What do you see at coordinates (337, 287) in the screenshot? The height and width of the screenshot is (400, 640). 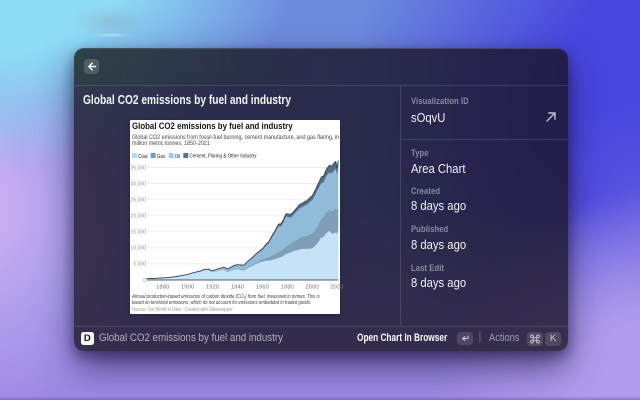 I see `svg-text: 2020` at bounding box center [337, 287].